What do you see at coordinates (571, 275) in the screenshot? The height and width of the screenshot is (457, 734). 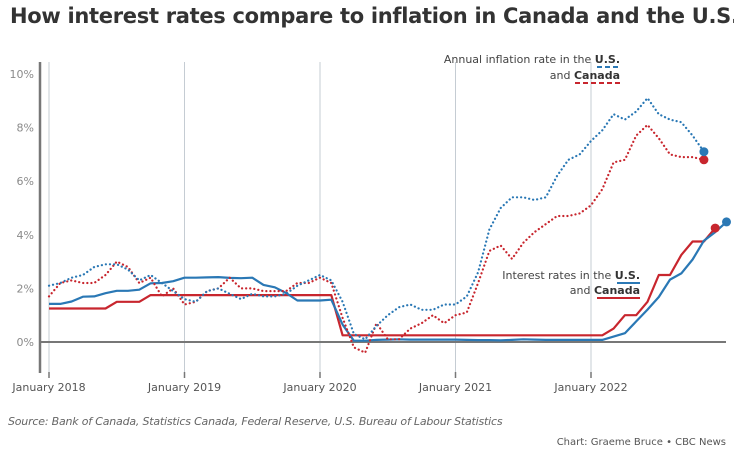 I see `rates-label-line1: Interest rates in the U.S.` at bounding box center [571, 275].